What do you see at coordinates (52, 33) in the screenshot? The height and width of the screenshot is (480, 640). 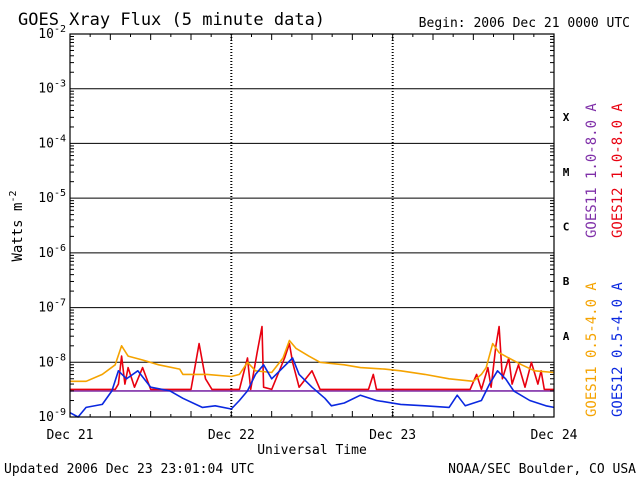 I see `y-tick-label: 10⁻²` at bounding box center [52, 33].